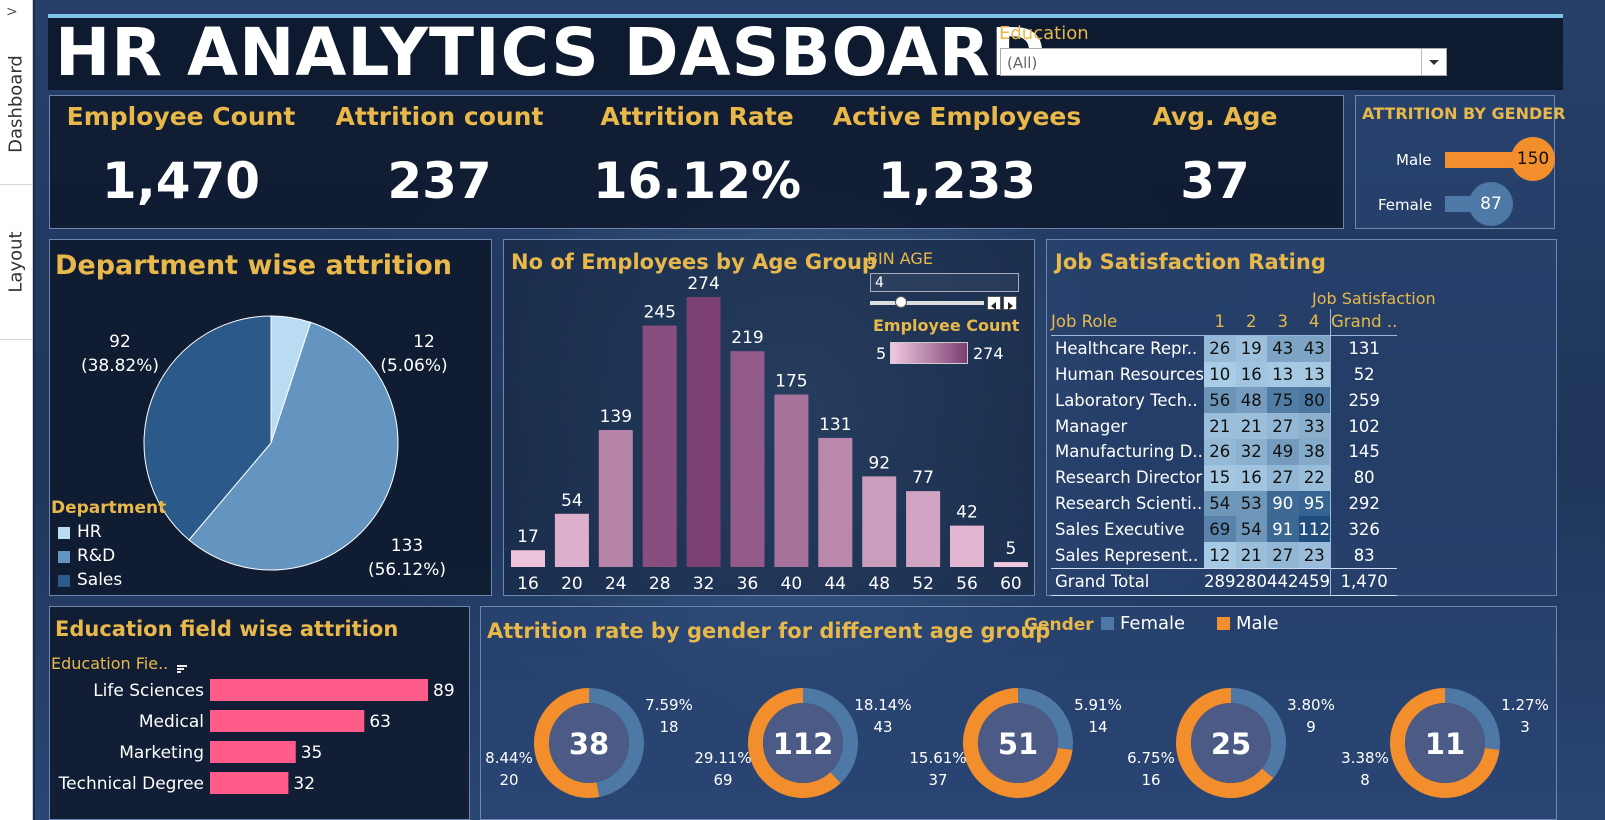 The image size is (1605, 820). I want to click on table-row: Sales Executive 69 54 91 112 326, so click(1224, 529).